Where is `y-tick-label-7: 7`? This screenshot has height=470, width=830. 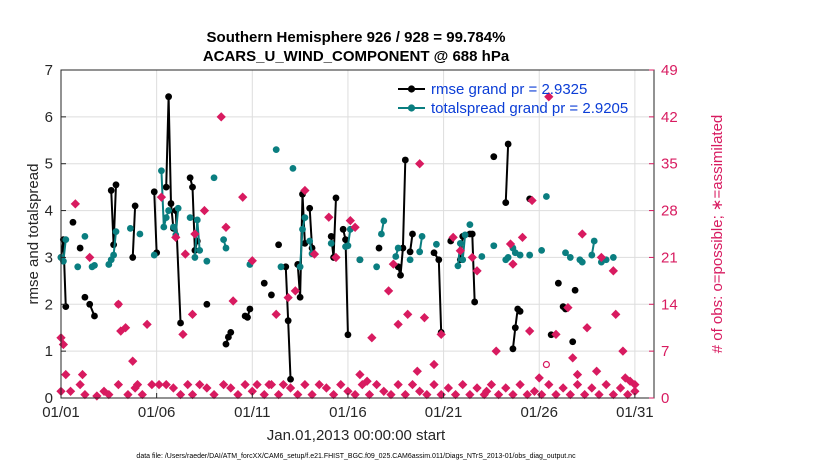 y-tick-label-7: 7 is located at coordinates (49, 70).